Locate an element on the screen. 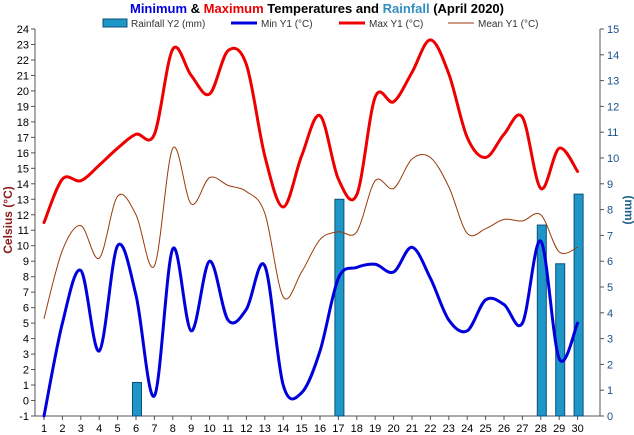 The image size is (634, 435). x-tick-label: 28 is located at coordinates (541, 429).